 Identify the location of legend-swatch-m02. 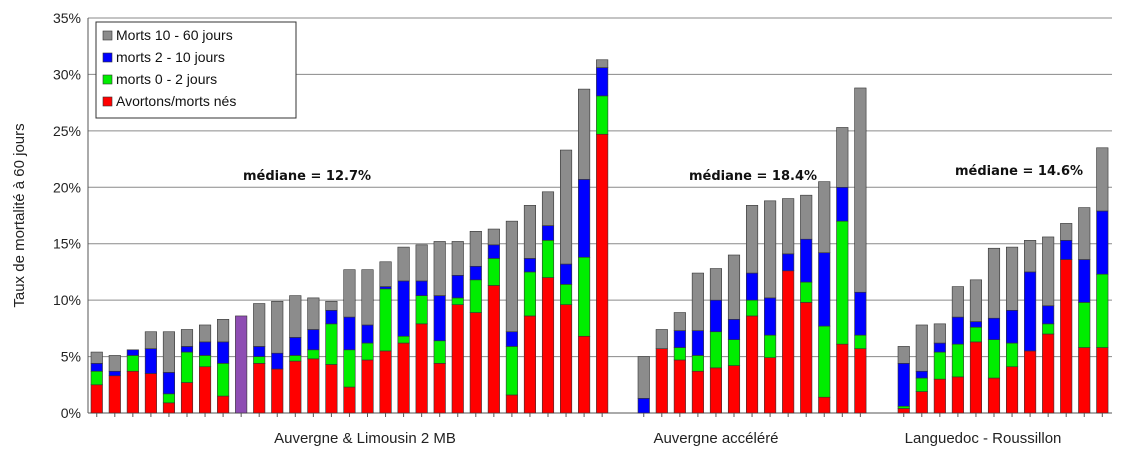
(107, 79).